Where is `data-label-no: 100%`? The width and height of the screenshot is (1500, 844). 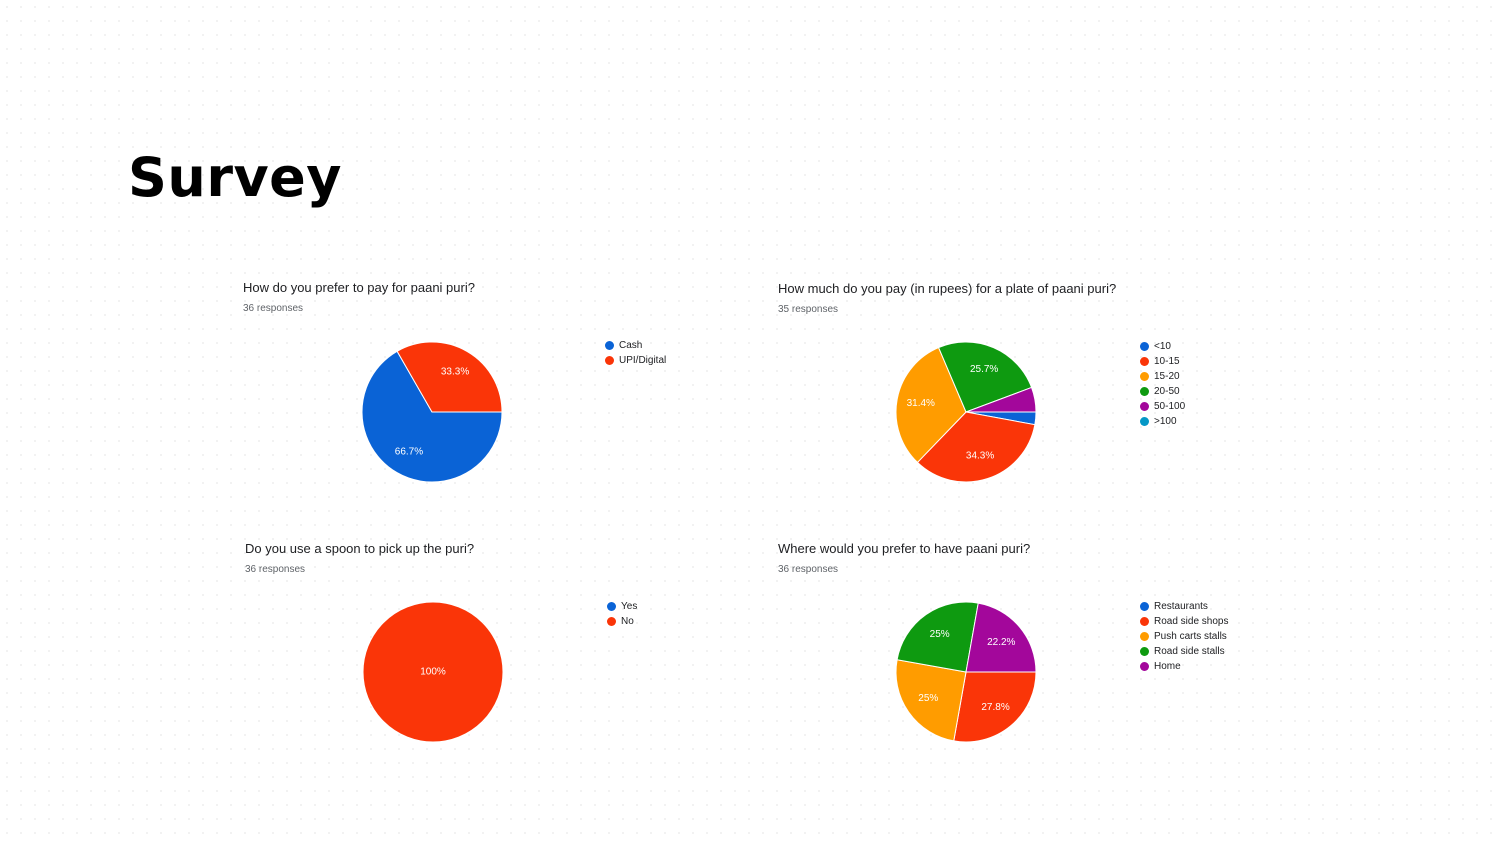
data-label-no: 100% is located at coordinates (433, 672).